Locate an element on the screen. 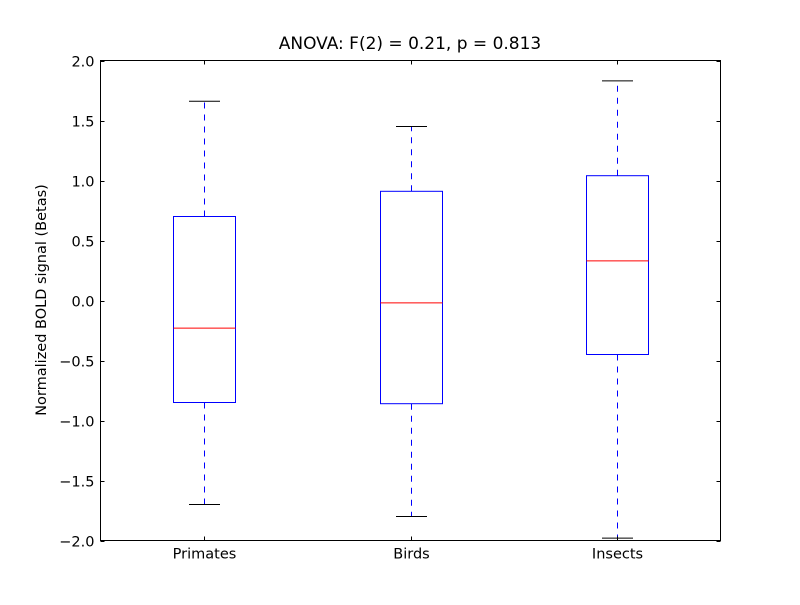  y-tick-label: 0.0 is located at coordinates (82, 303).